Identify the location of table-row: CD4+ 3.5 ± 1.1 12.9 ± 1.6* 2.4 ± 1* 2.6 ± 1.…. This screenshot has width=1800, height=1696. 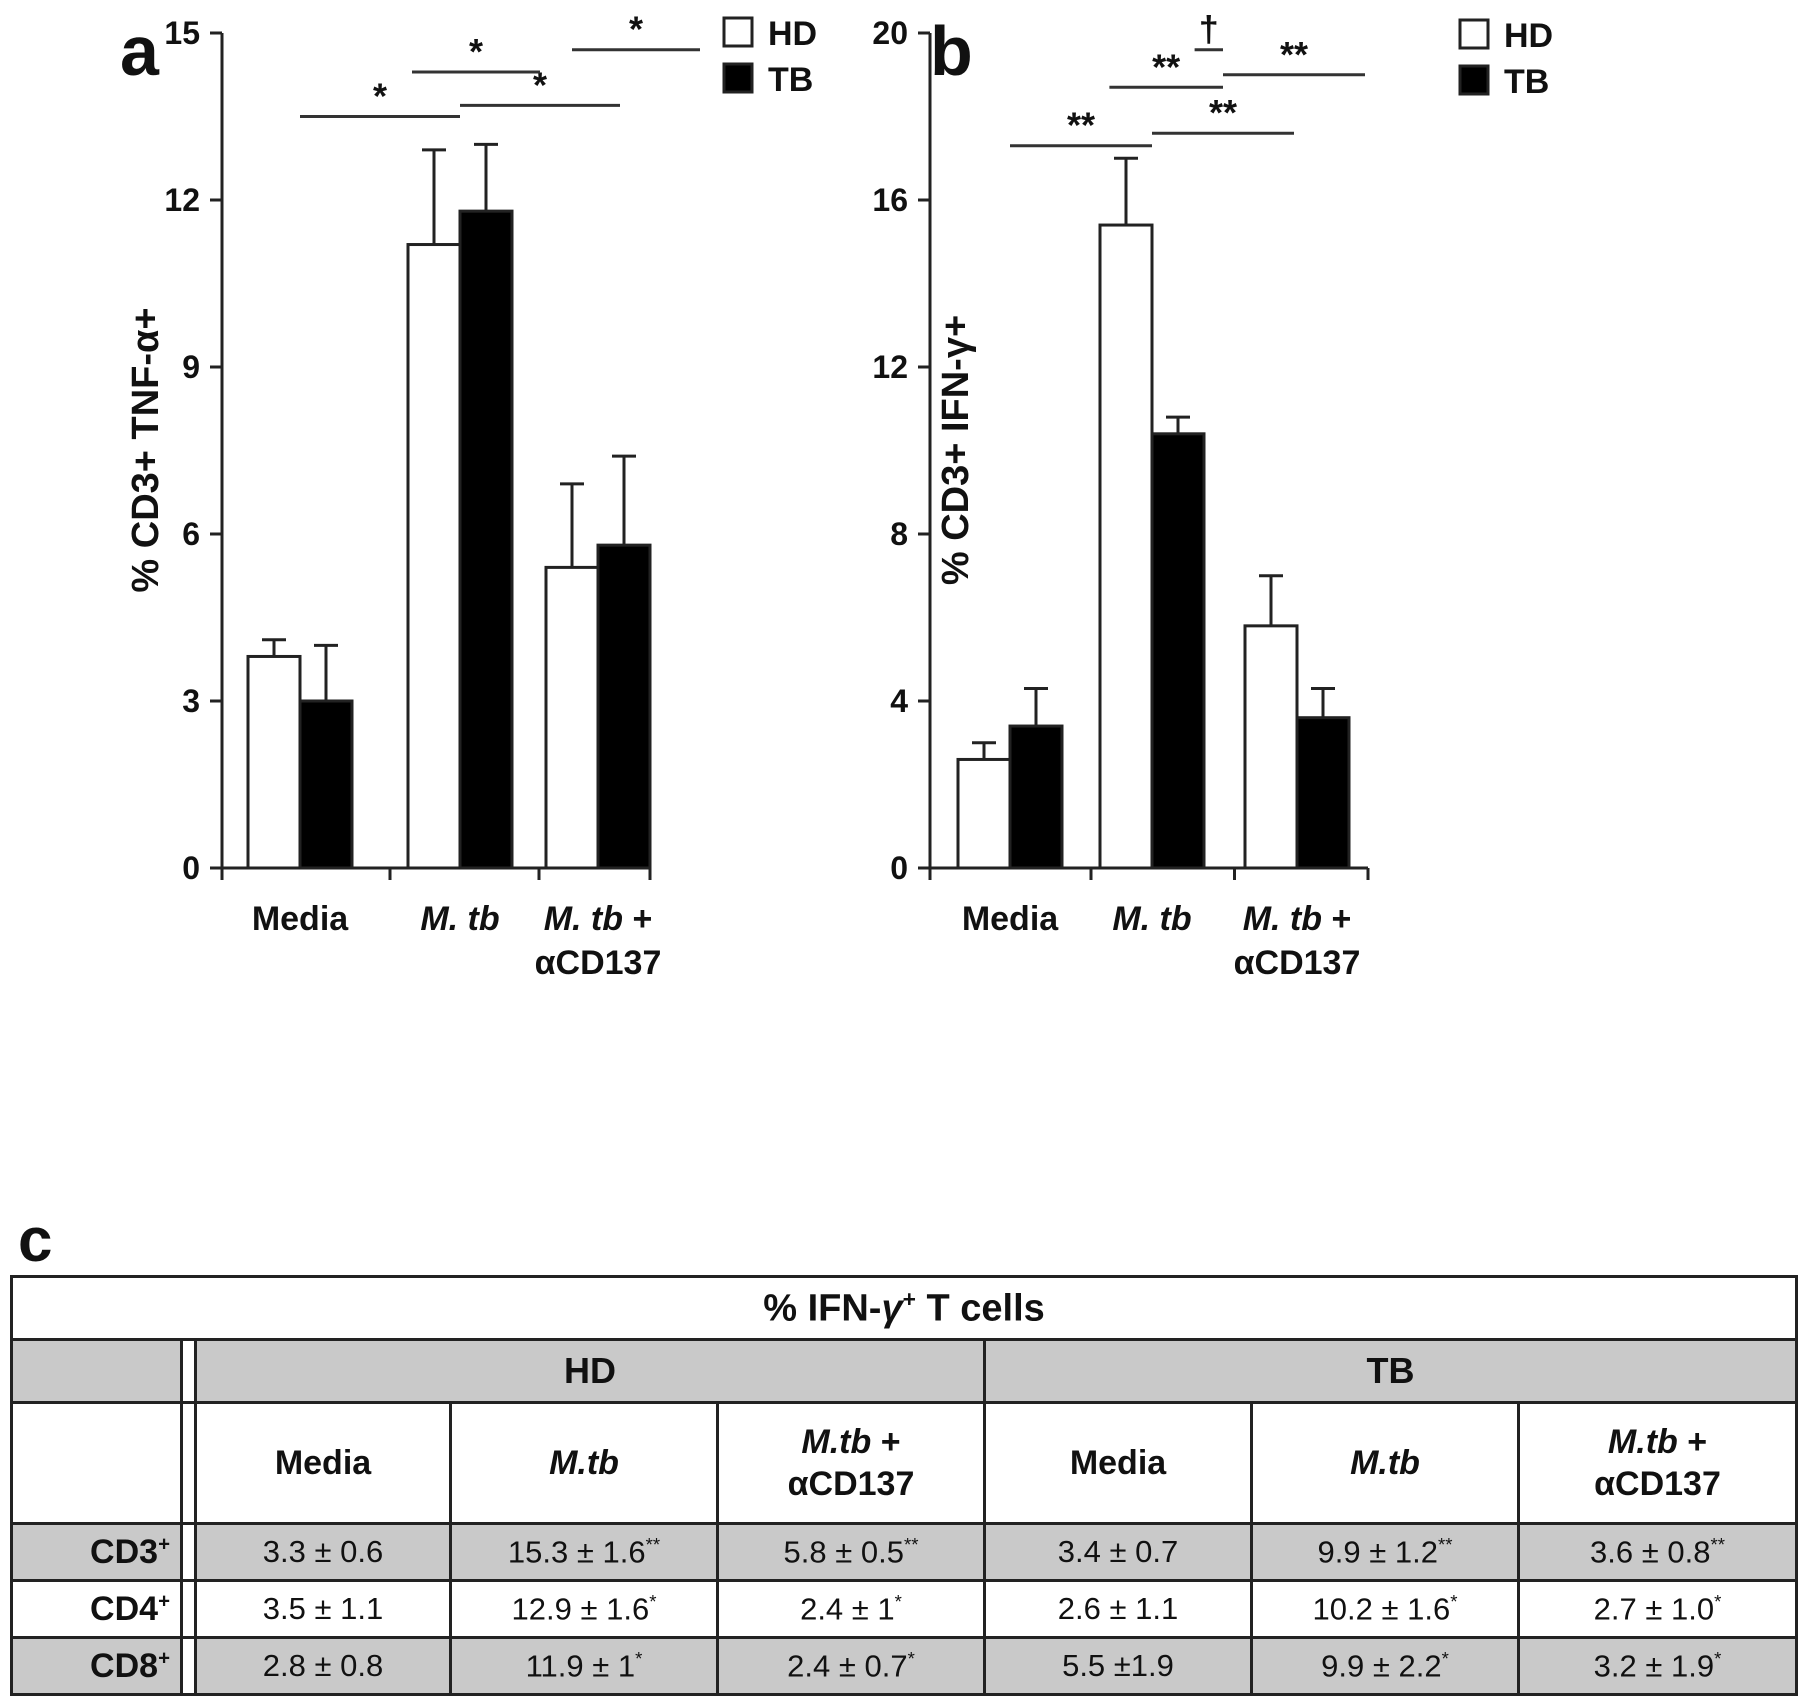
(904, 1609).